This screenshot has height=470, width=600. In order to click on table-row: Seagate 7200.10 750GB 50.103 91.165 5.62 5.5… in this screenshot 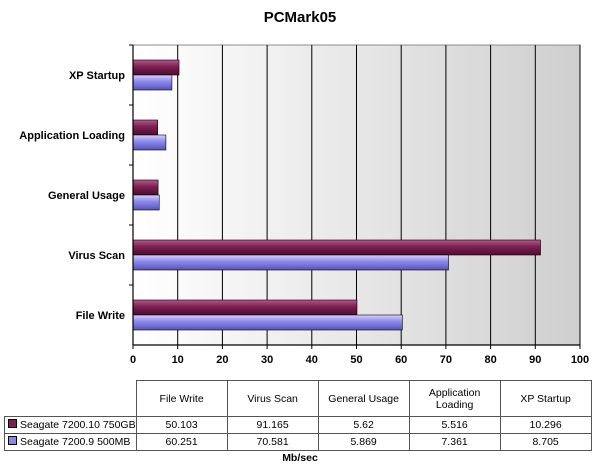, I will do `click(298, 425)`.